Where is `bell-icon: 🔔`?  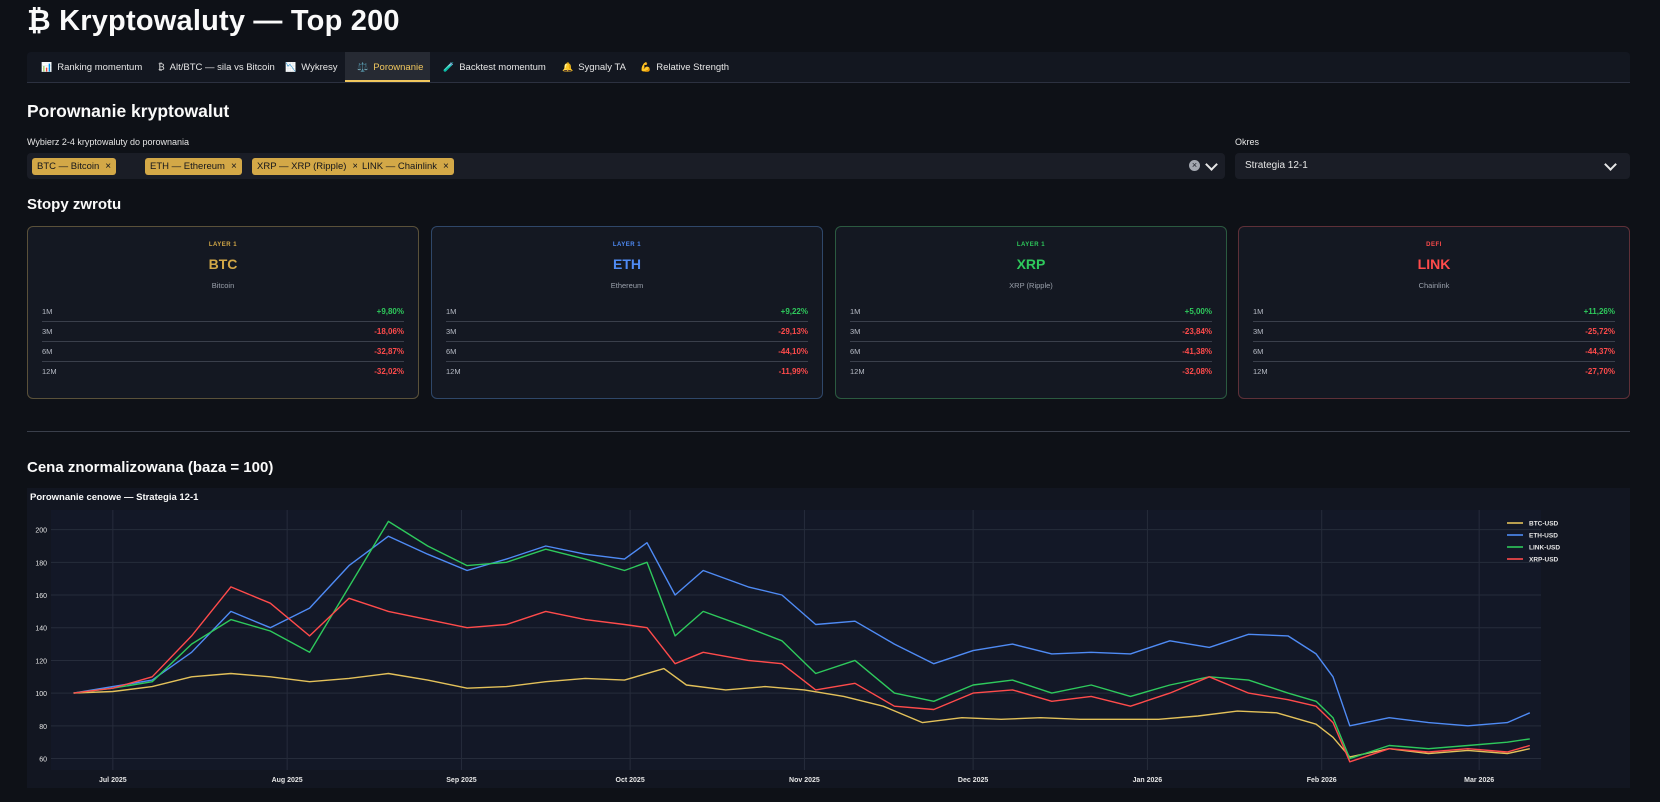
bell-icon: 🔔 is located at coordinates (568, 67).